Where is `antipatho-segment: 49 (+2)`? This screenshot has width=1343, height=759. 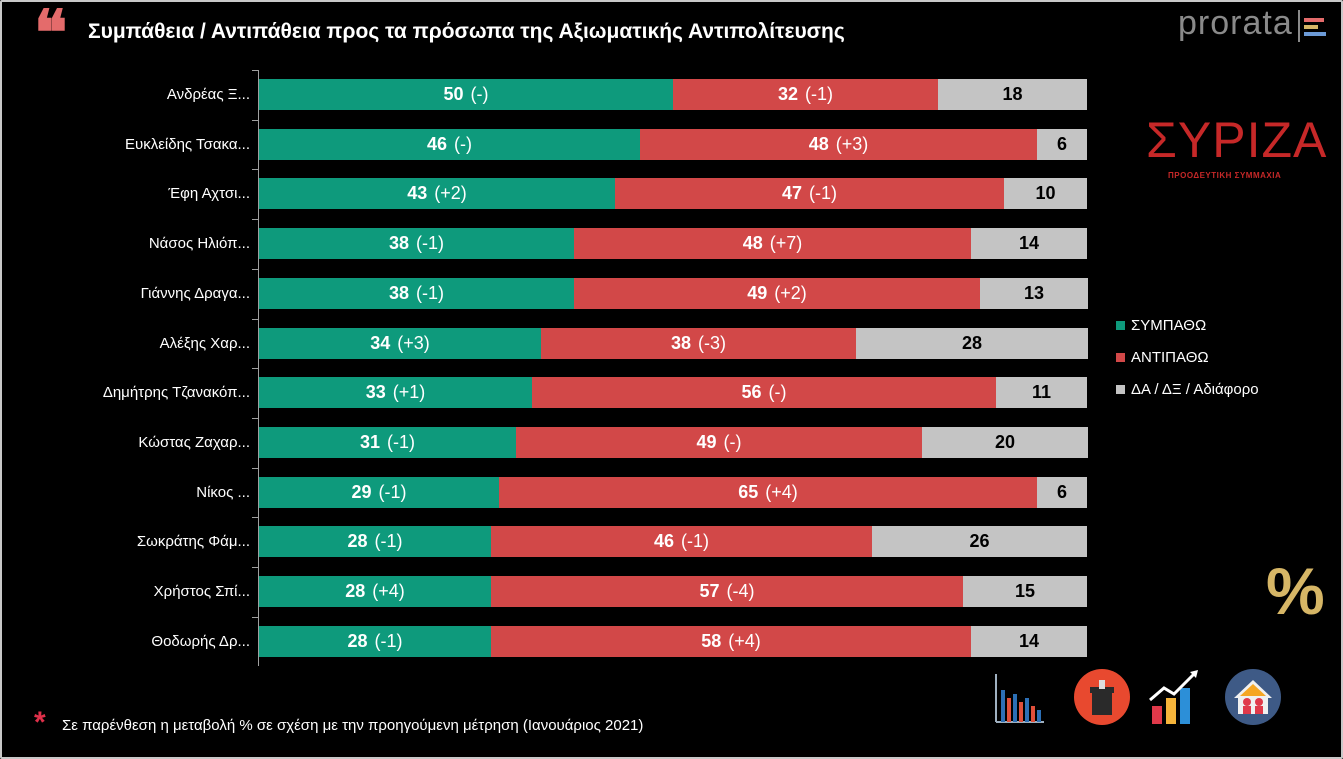 antipatho-segment: 49 (+2) is located at coordinates (777, 293).